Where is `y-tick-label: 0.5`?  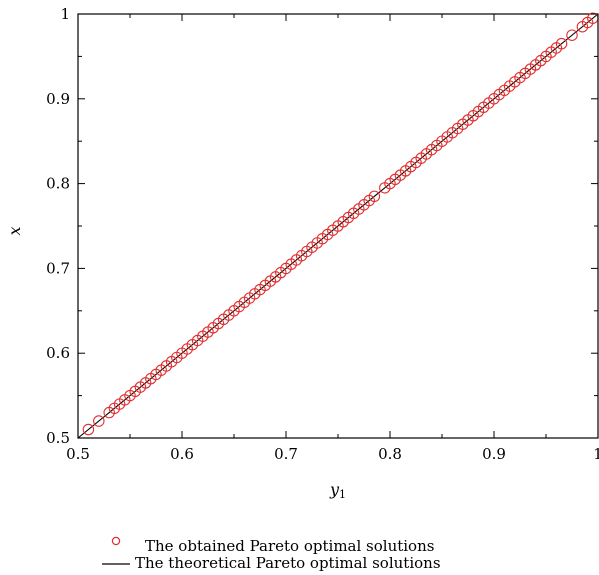
y-tick-label: 0.5 is located at coordinates (58, 438).